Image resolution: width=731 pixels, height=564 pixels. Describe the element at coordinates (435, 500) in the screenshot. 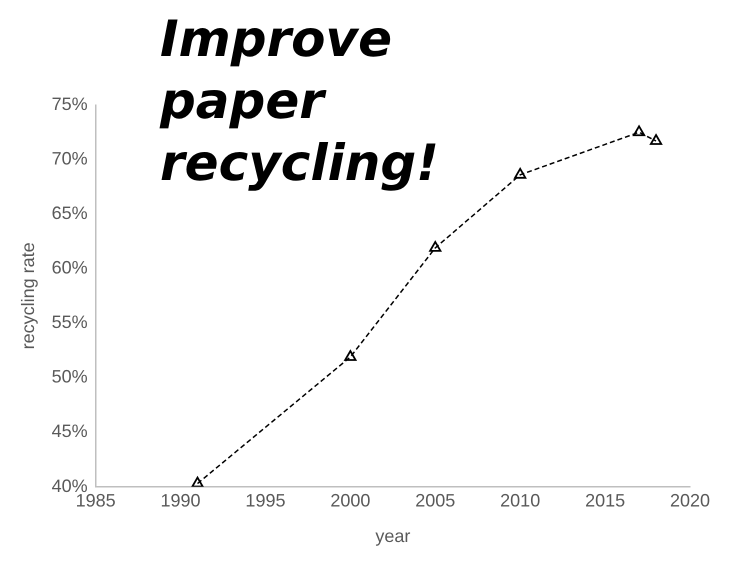

I see `x-tick-label: 2005` at that location.